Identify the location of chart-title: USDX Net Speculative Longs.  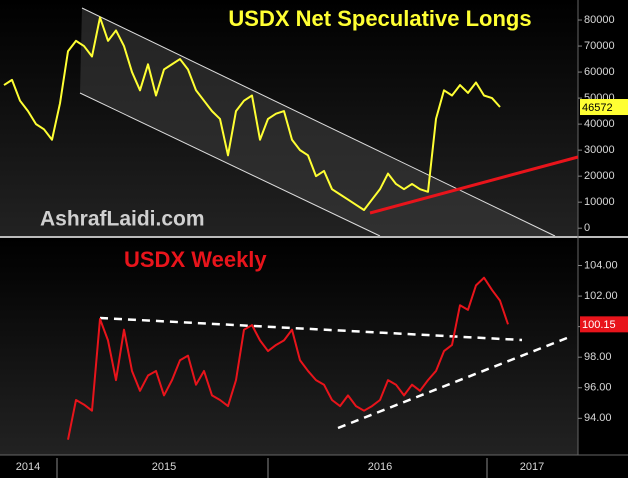
(379, 18).